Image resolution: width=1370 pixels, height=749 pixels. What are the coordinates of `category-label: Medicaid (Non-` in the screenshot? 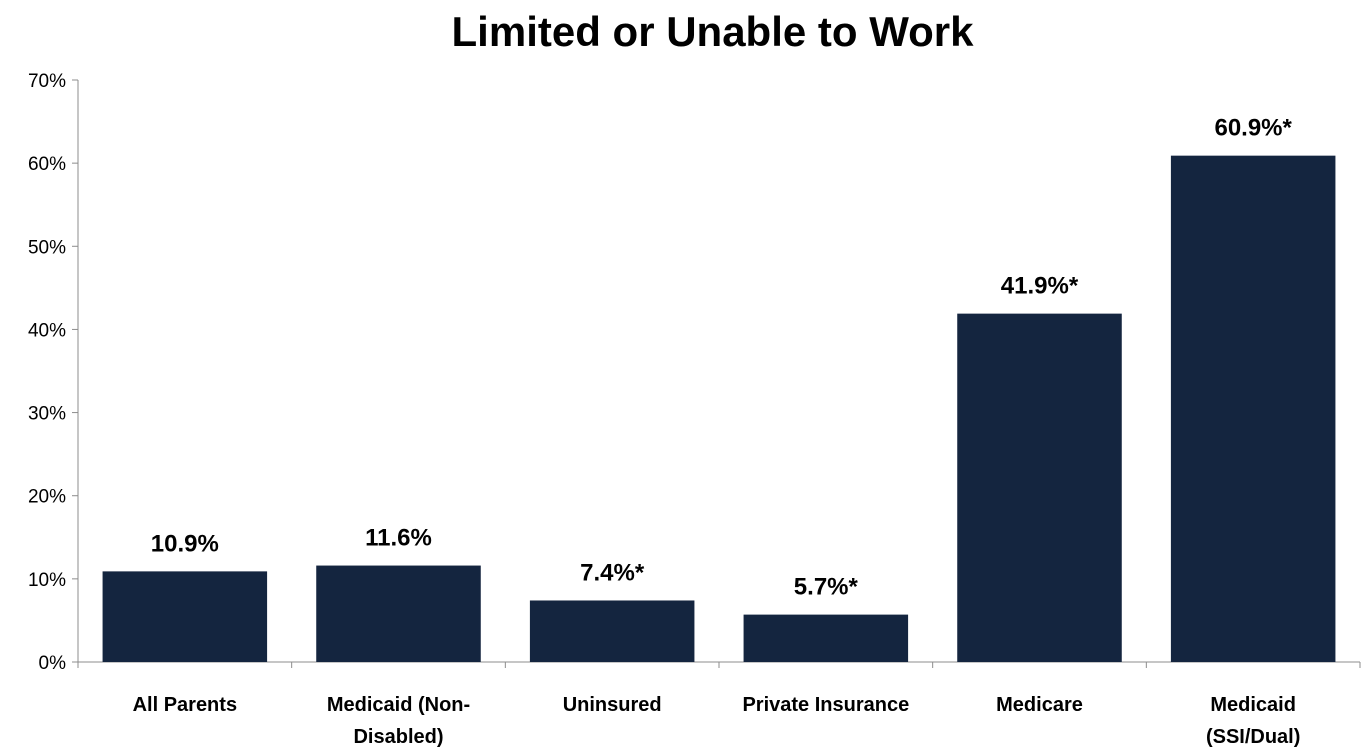 It's located at (398, 705).